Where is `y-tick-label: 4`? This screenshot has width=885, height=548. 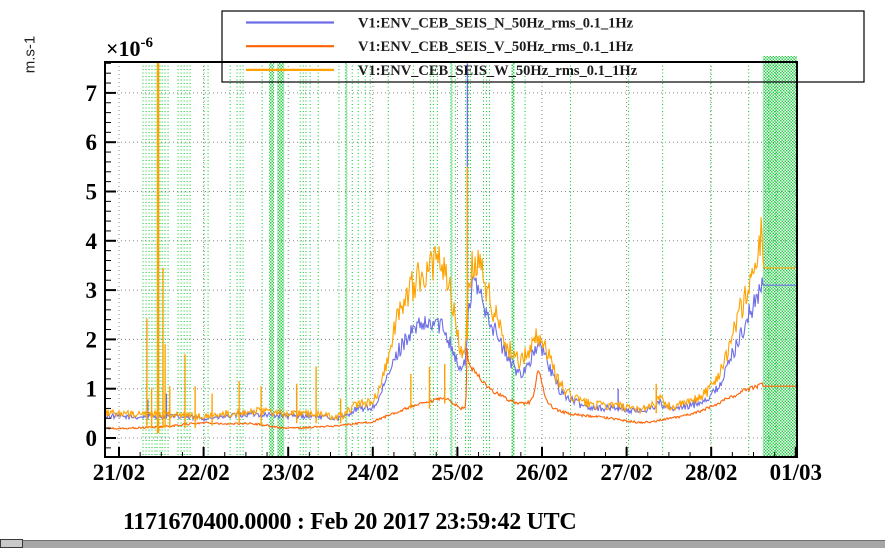
y-tick-label: 4 is located at coordinates (92, 241).